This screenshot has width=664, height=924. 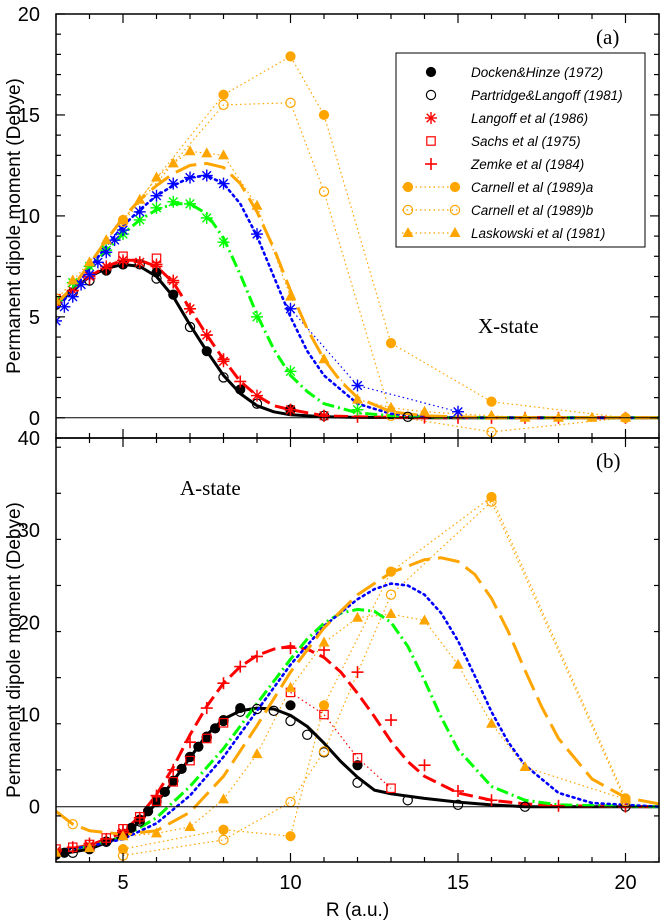 I want to click on legend-label: Carnell et al (1989)b, so click(x=532, y=210).